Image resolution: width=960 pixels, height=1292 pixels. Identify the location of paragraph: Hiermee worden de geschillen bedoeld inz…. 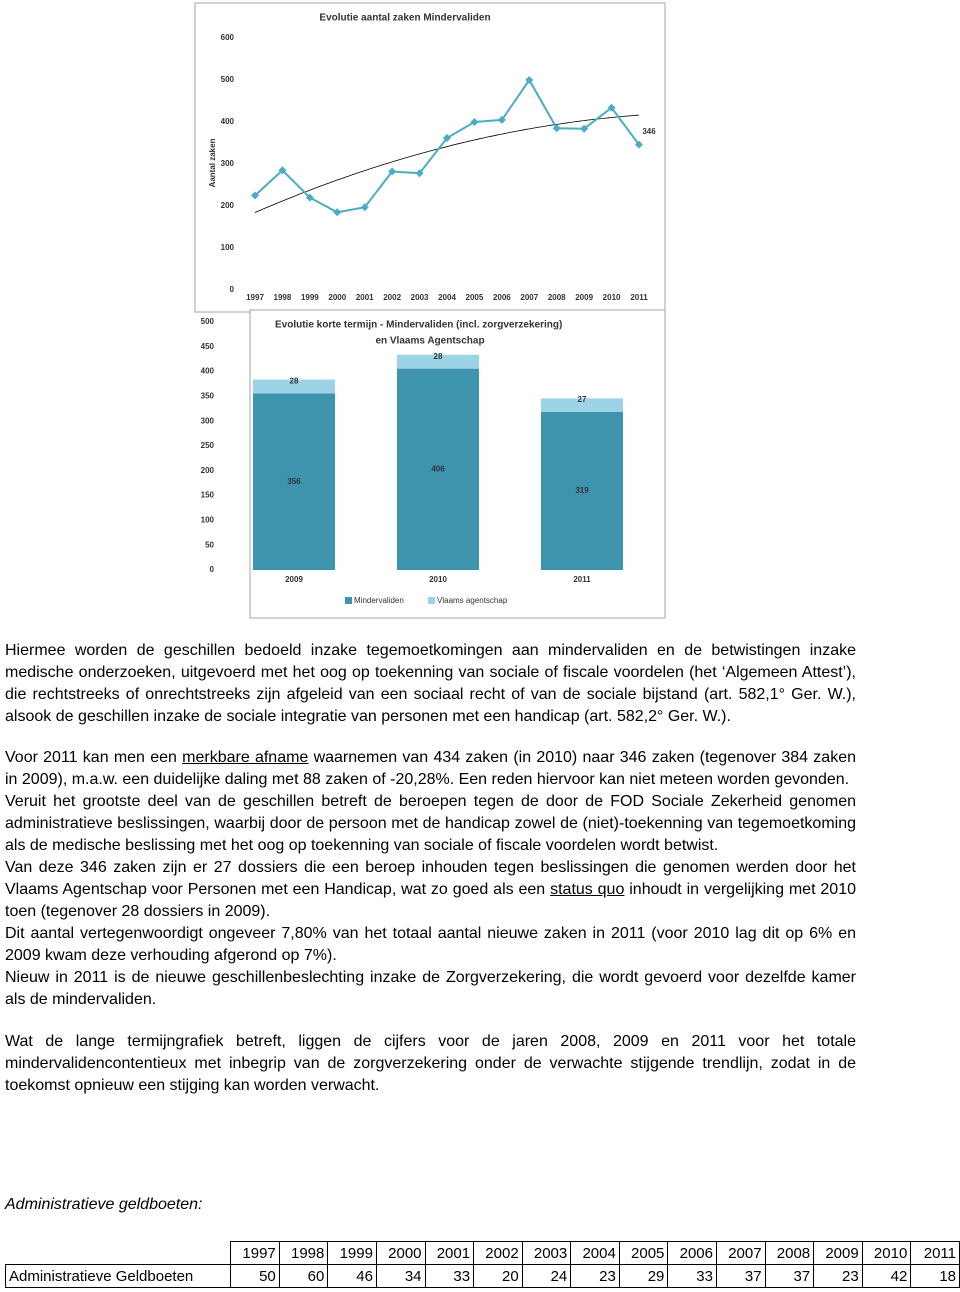
(430, 684).